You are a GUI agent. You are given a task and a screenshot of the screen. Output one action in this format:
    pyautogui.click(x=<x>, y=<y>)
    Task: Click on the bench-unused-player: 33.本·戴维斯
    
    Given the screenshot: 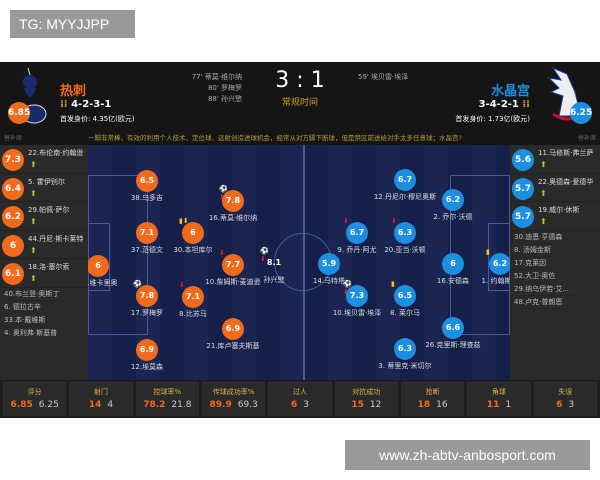 What is the action you would take?
    pyautogui.click(x=44, y=320)
    